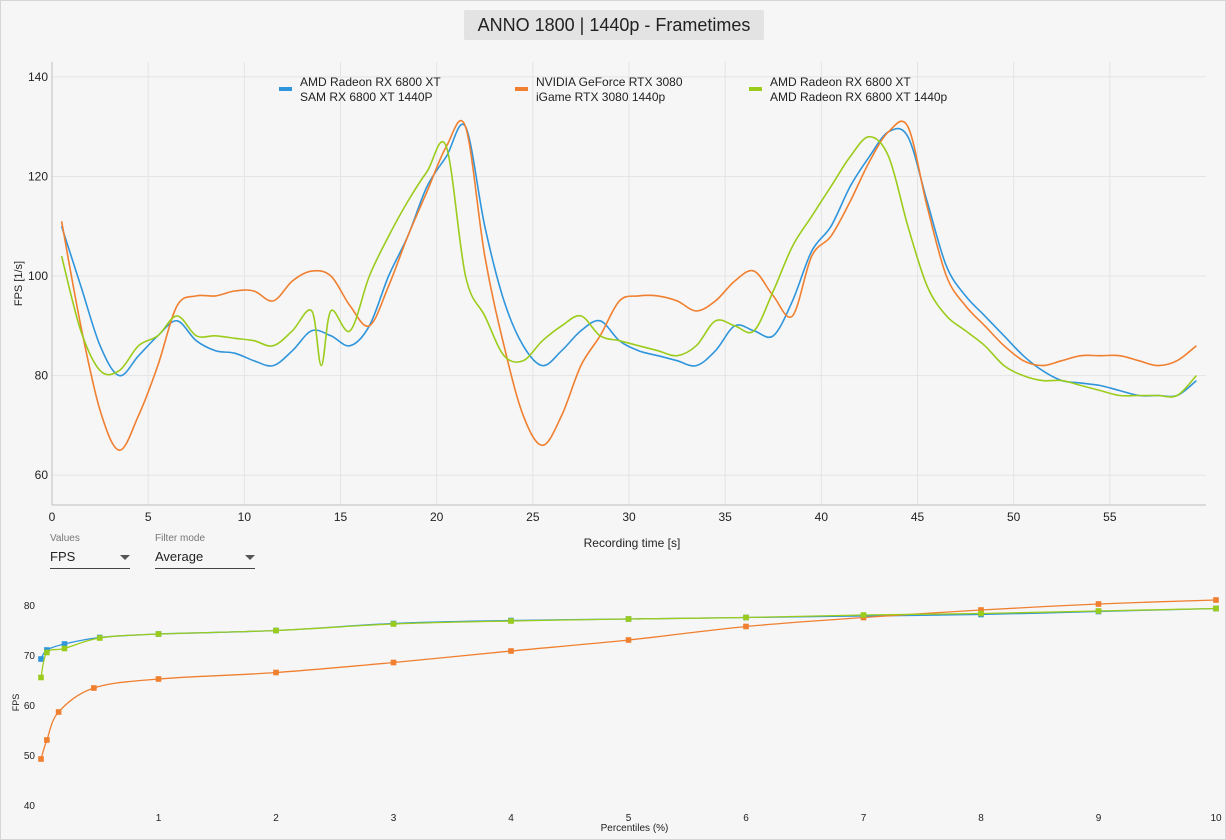 The width and height of the screenshot is (1226, 840). I want to click on x-tick-label: 0, so click(52, 517).